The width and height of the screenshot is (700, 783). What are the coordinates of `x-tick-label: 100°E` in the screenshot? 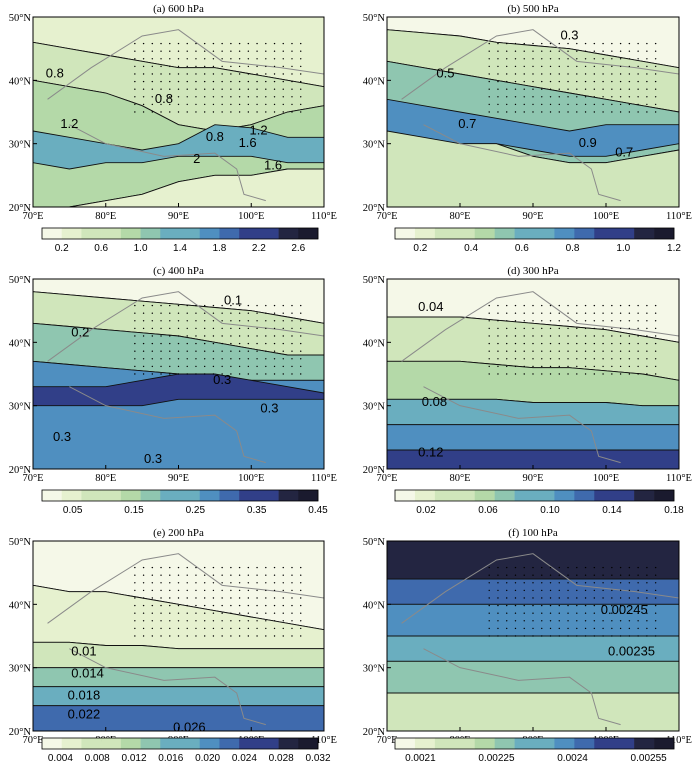 It's located at (251, 216).